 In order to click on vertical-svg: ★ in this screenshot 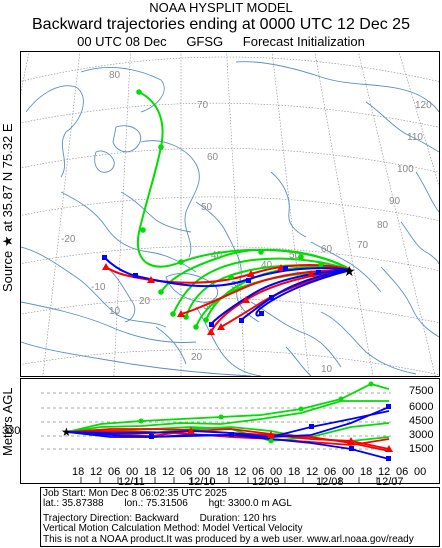, I will do `click(219, 432)`.